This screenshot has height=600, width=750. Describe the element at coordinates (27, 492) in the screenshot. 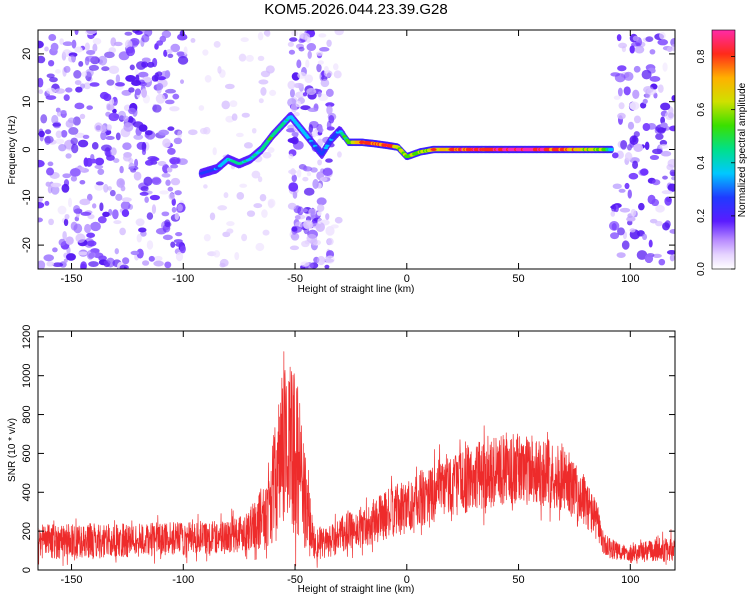

I see `snr-y-tick-label: 400` at that location.